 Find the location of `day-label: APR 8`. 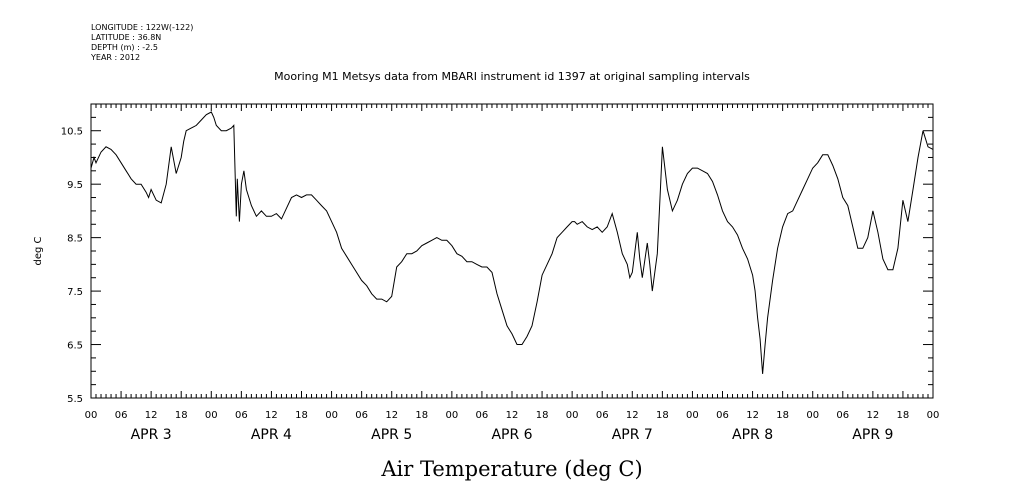

day-label: APR 8 is located at coordinates (752, 435).